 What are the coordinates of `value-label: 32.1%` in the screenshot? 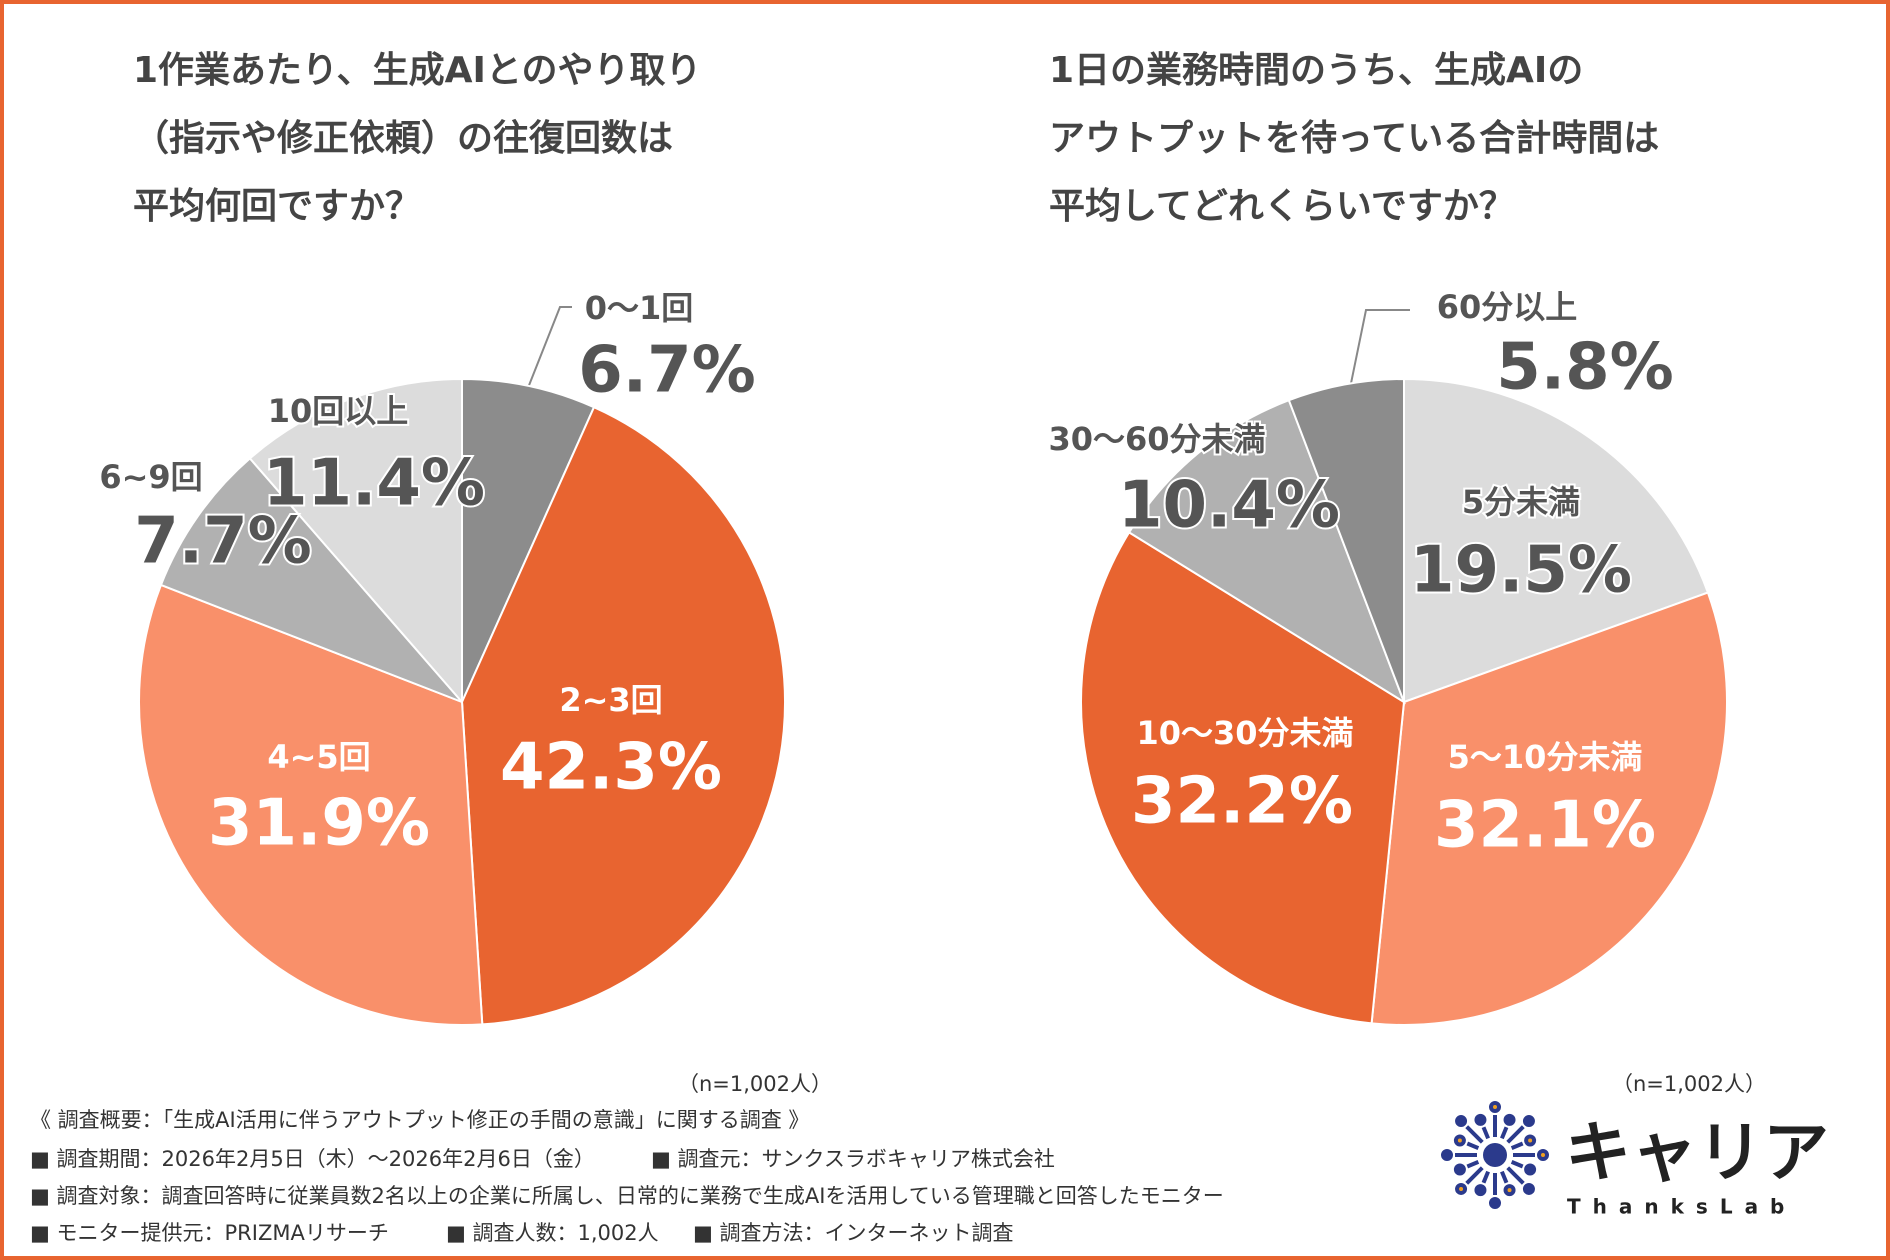 It's located at (1545, 826).